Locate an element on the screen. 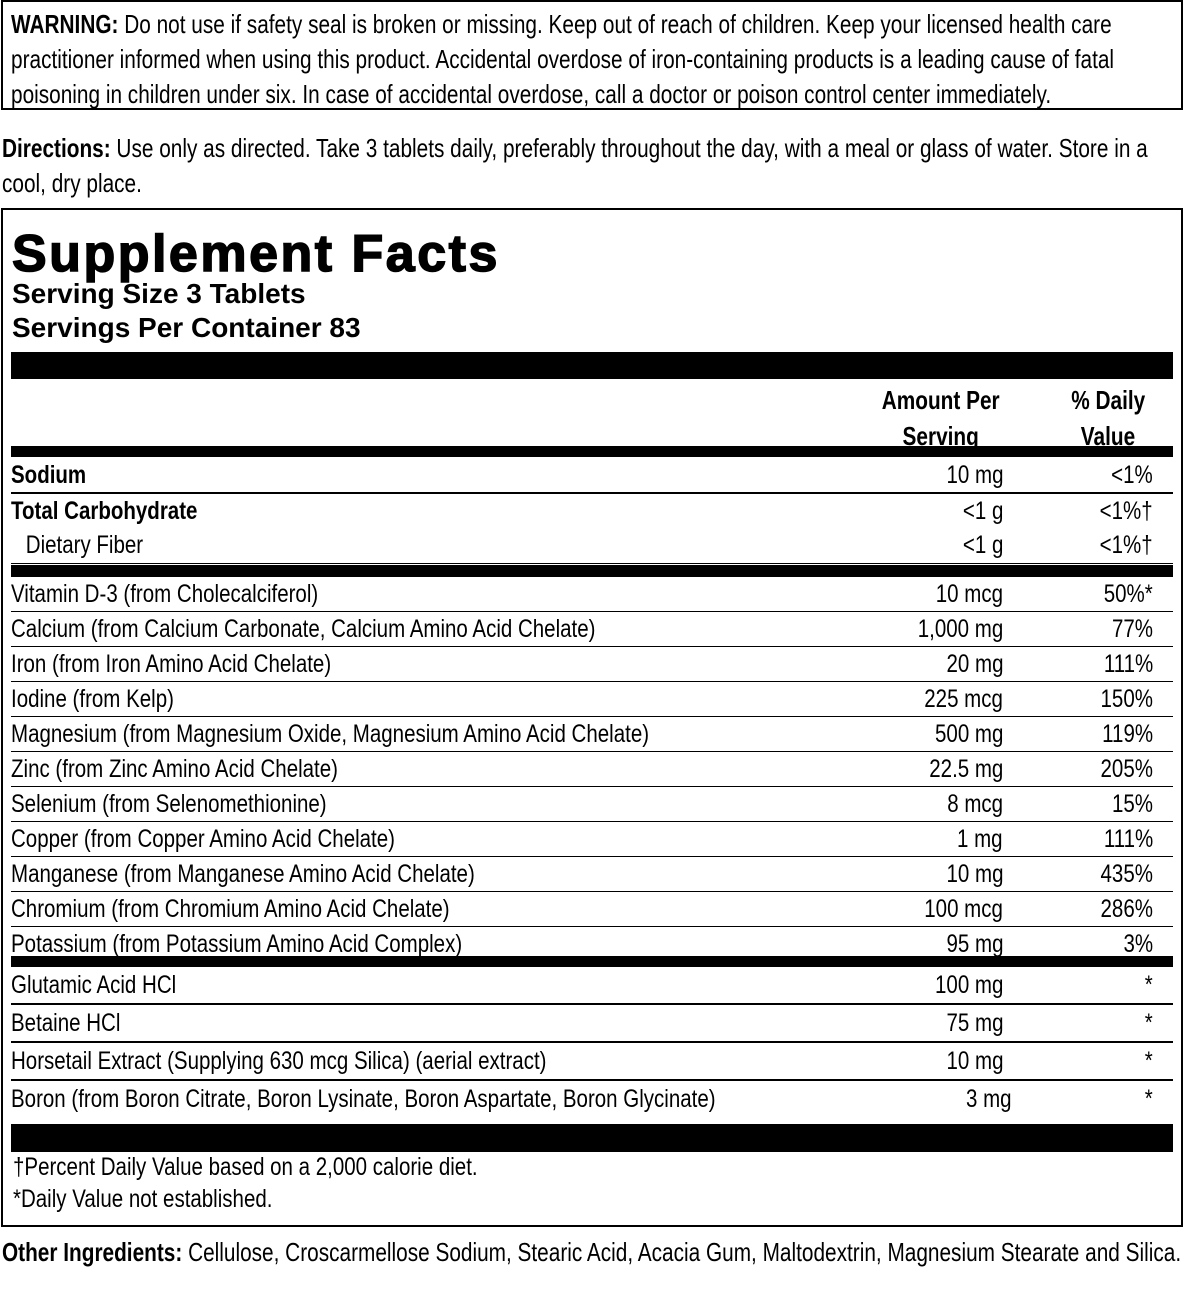 Image resolution: width=1184 pixels, height=1304 pixels. nutrient-name: Glutamic Acid HCl is located at coordinates (94, 984).